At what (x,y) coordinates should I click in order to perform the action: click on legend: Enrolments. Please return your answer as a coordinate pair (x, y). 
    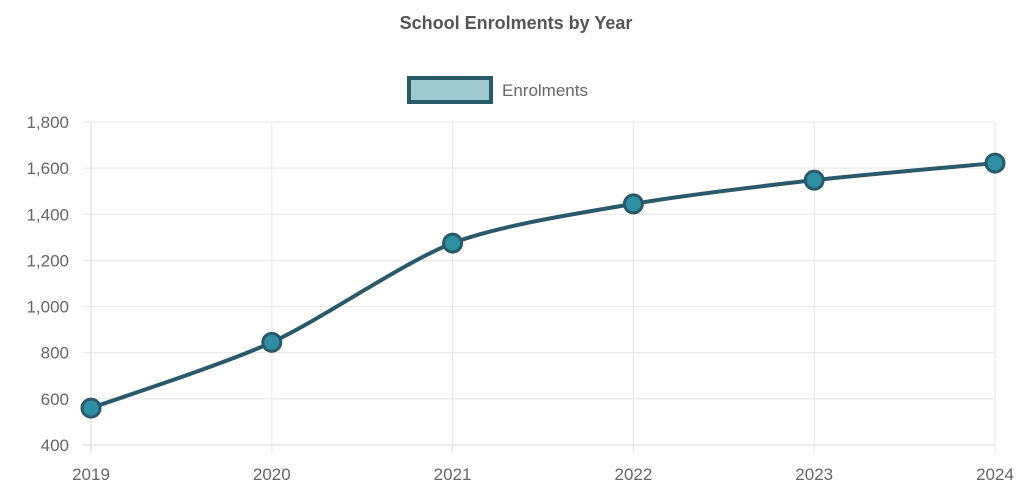
    Looking at the image, I should click on (497, 90).